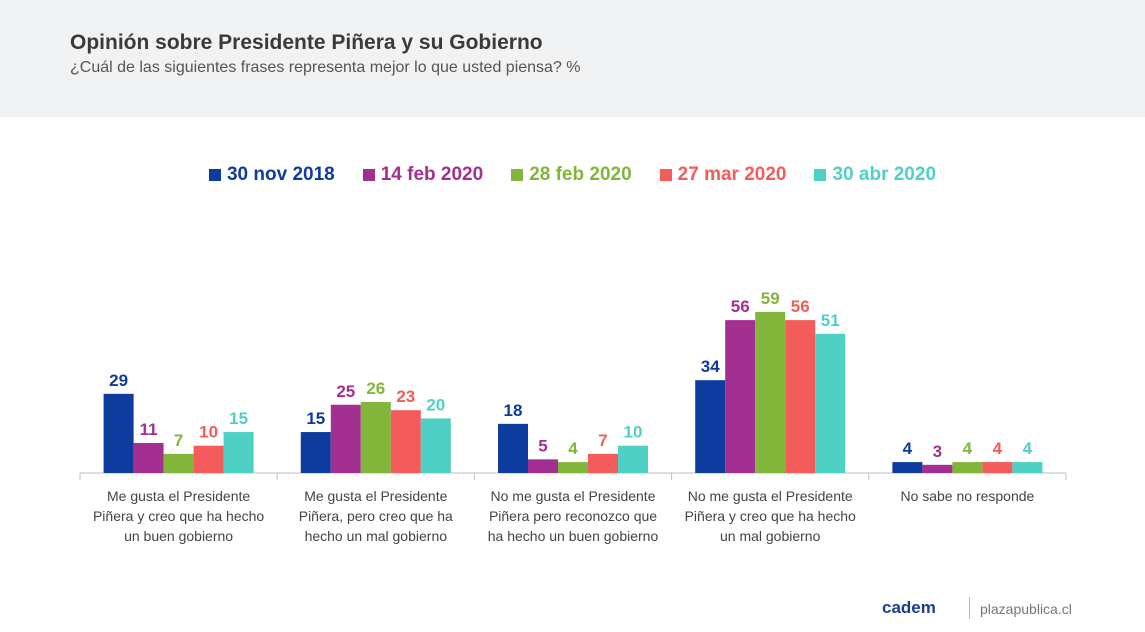  What do you see at coordinates (573, 516) in the screenshot?
I see `x-tick-label: Piñera pero reconozco que` at bounding box center [573, 516].